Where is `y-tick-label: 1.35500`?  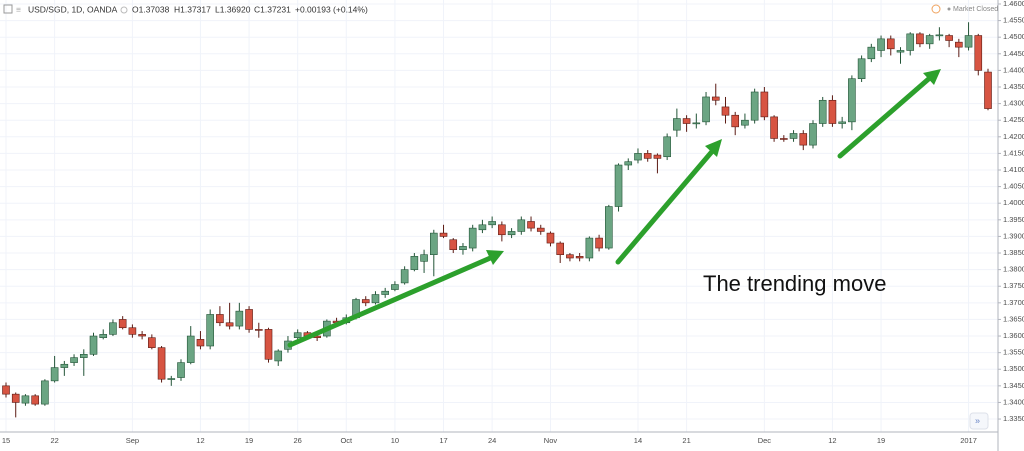
y-tick-label: 1.35500 is located at coordinates (1013, 352).